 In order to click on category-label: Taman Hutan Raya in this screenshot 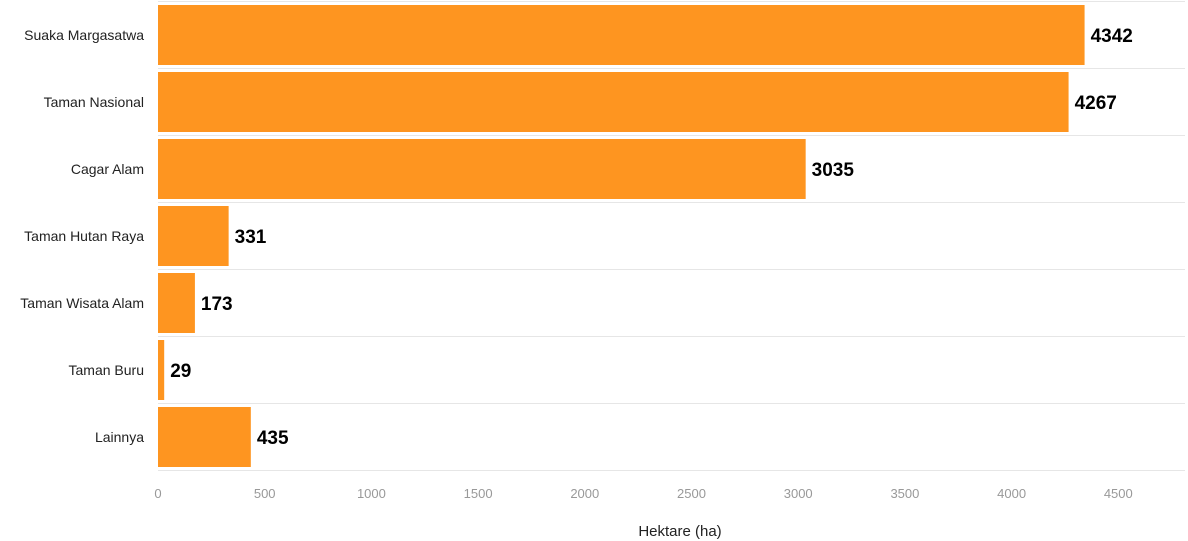, I will do `click(84, 236)`.